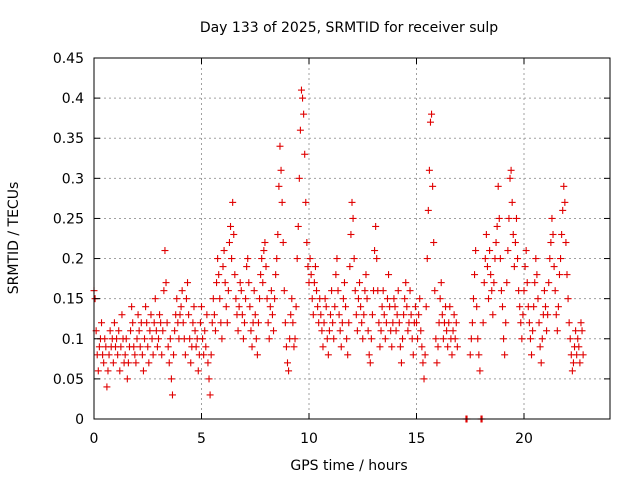  What do you see at coordinates (68, 239) in the screenshot?
I see `y-tick-labels: 0 0.05 0.1 0.15 0.2 0.25 0.3 0.35 0.4 0.45` at bounding box center [68, 239].